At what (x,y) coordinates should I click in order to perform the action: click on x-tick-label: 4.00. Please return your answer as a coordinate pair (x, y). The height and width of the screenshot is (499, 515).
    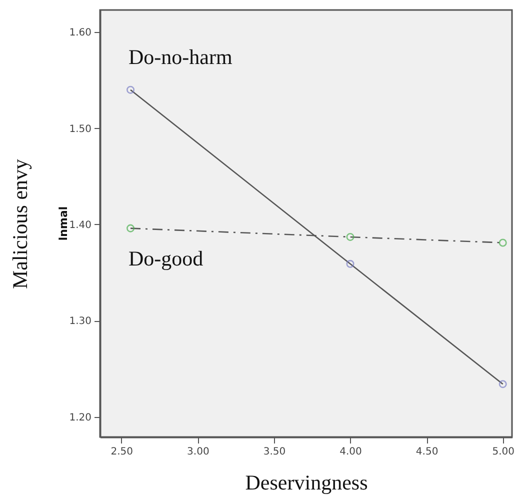
    Looking at the image, I should click on (351, 452).